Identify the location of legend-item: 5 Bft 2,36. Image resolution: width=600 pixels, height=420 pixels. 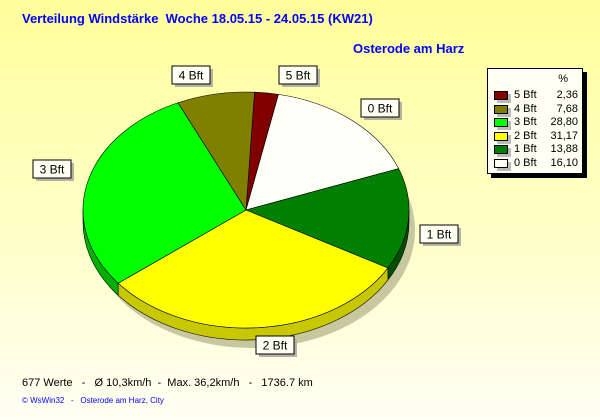
(536, 95).